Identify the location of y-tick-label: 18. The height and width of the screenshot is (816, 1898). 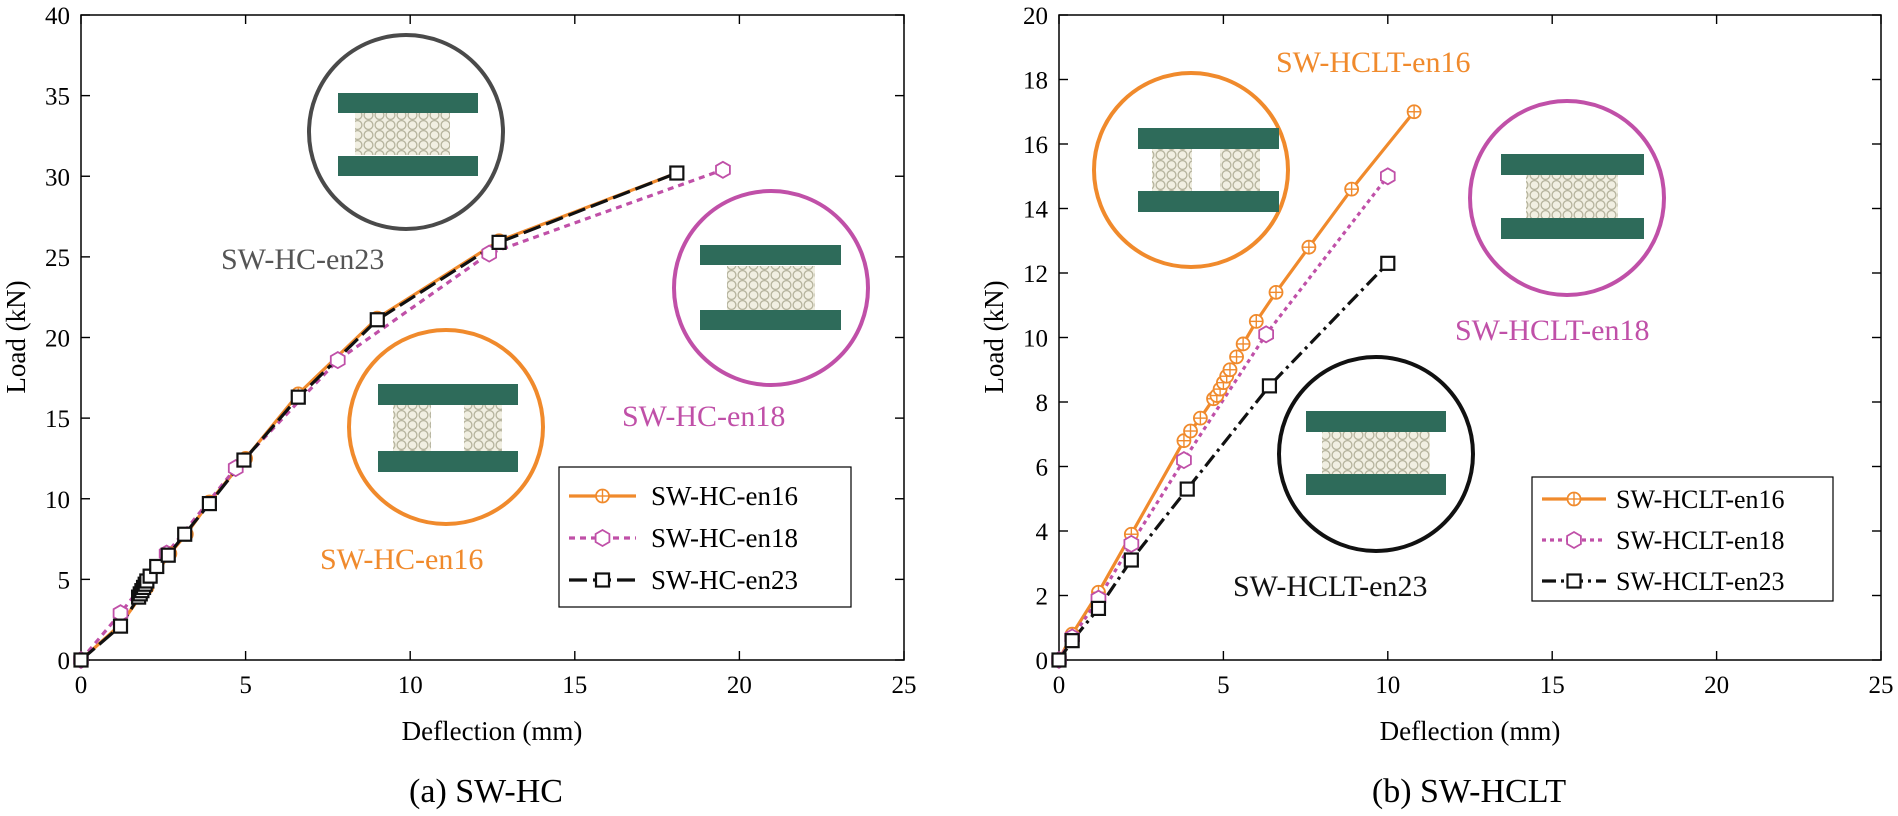
(1035, 81).